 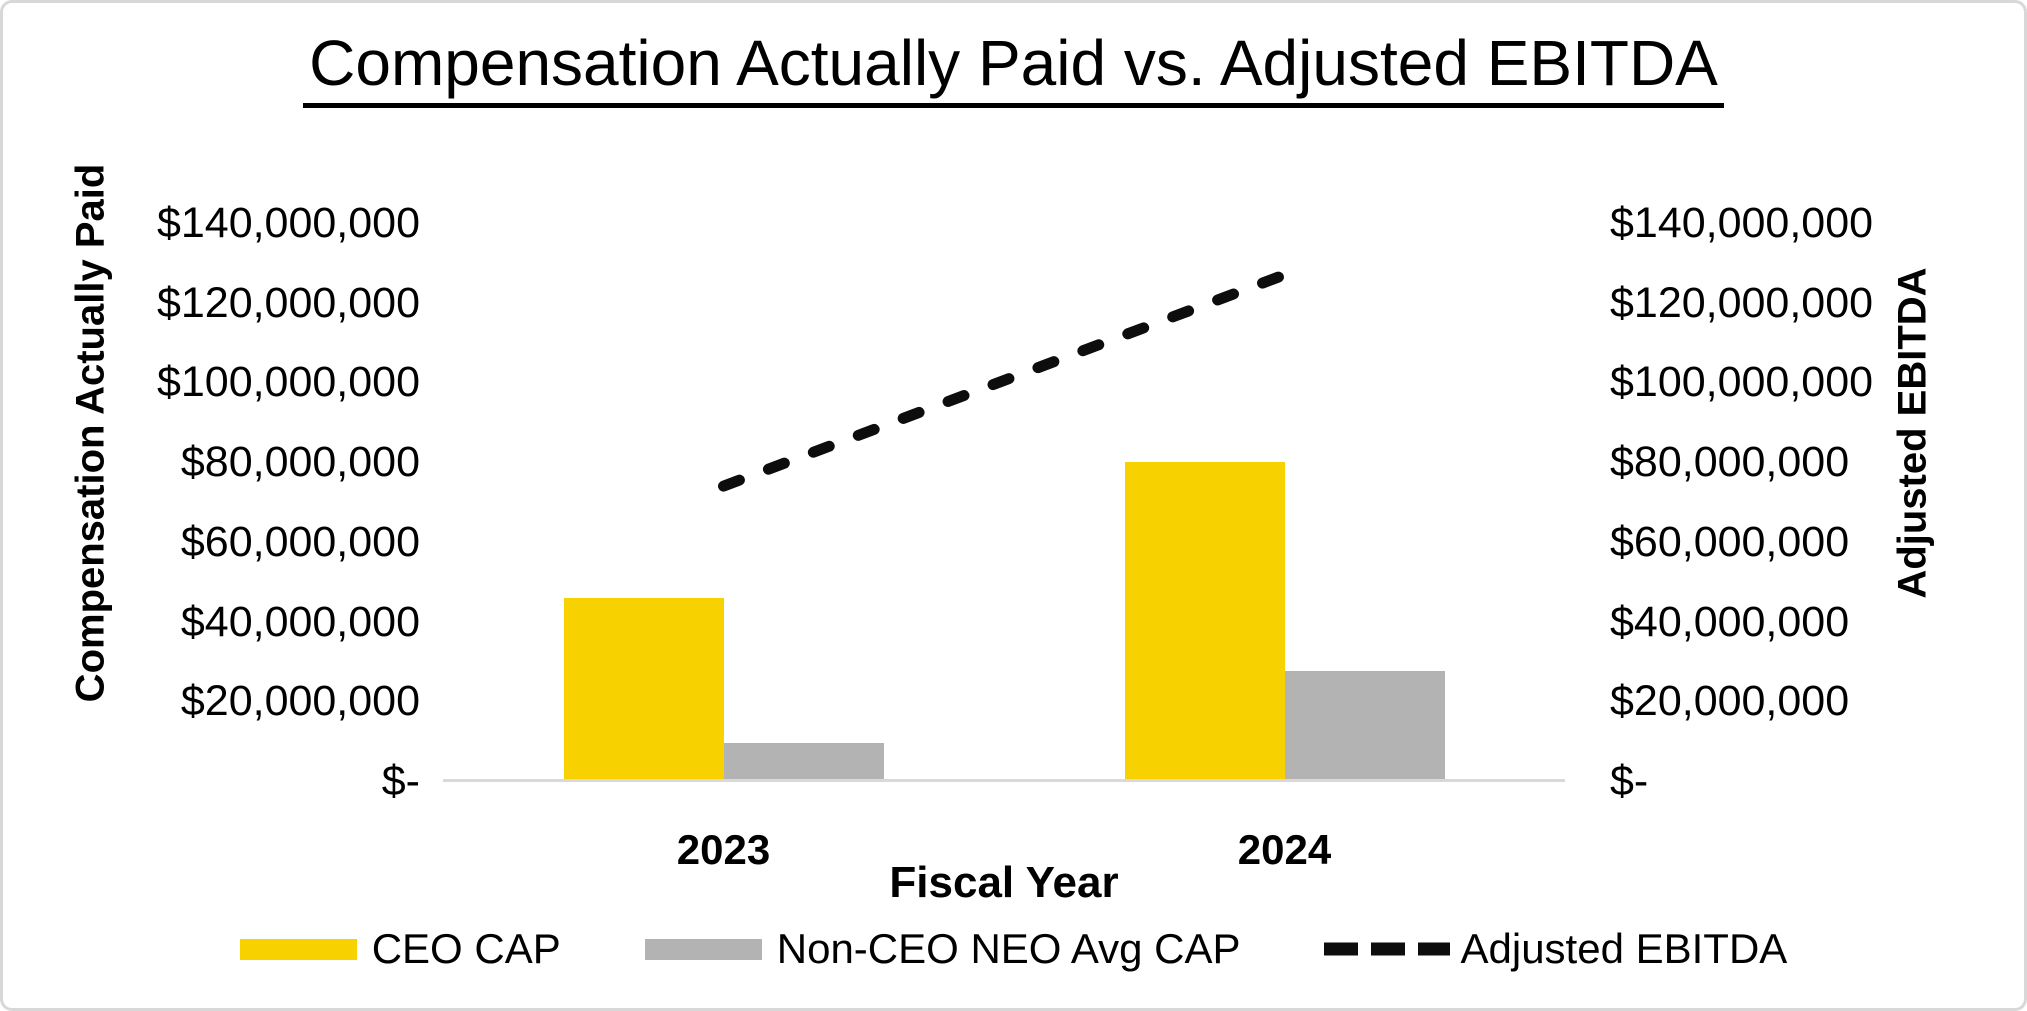 I want to click on legend-label-adjusted-ebitda: Adjusted EBITDA, so click(x=1624, y=948).